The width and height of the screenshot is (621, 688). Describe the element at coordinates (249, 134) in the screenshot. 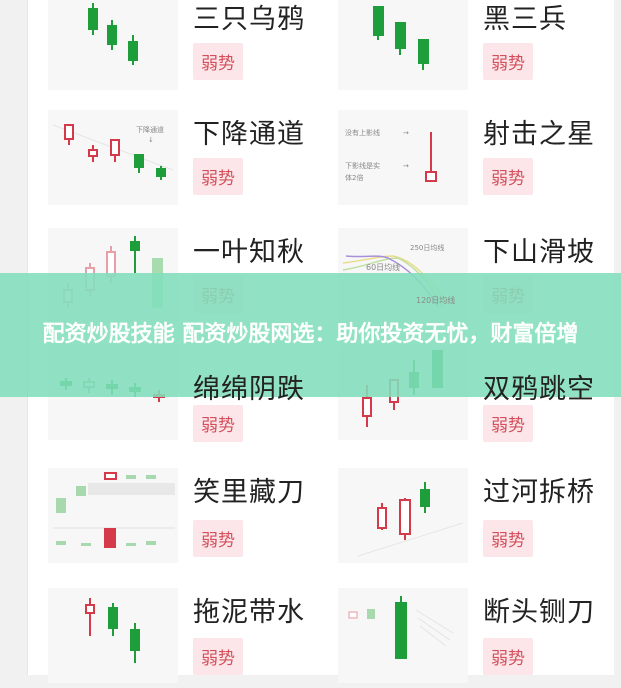

I see `pattern-title: 下降通道` at that location.